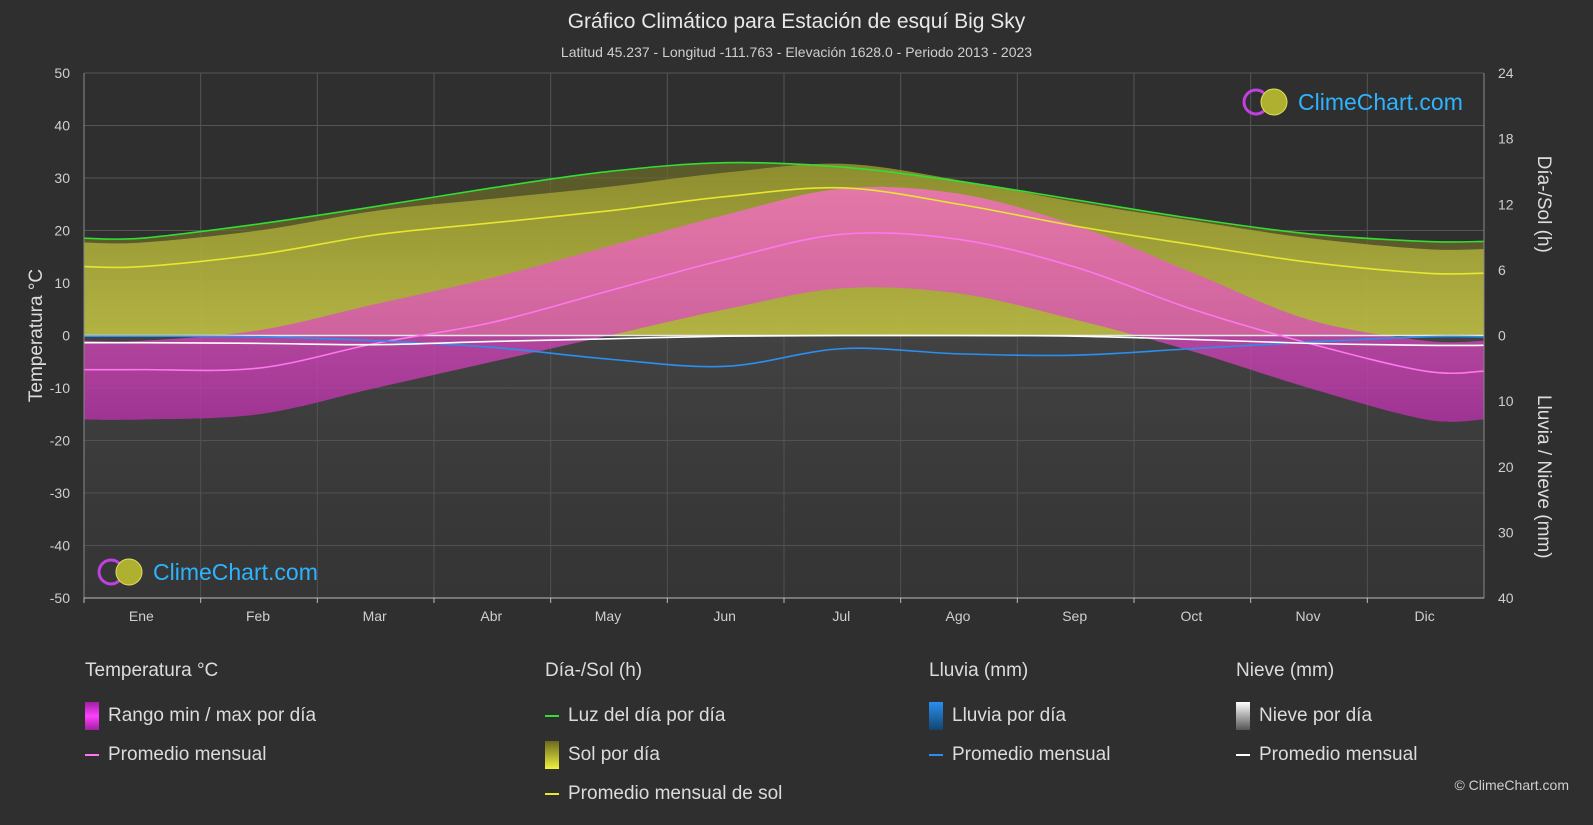 This screenshot has height=825, width=1593. What do you see at coordinates (1191, 616) in the screenshot?
I see `month-tick-label: Oct` at bounding box center [1191, 616].